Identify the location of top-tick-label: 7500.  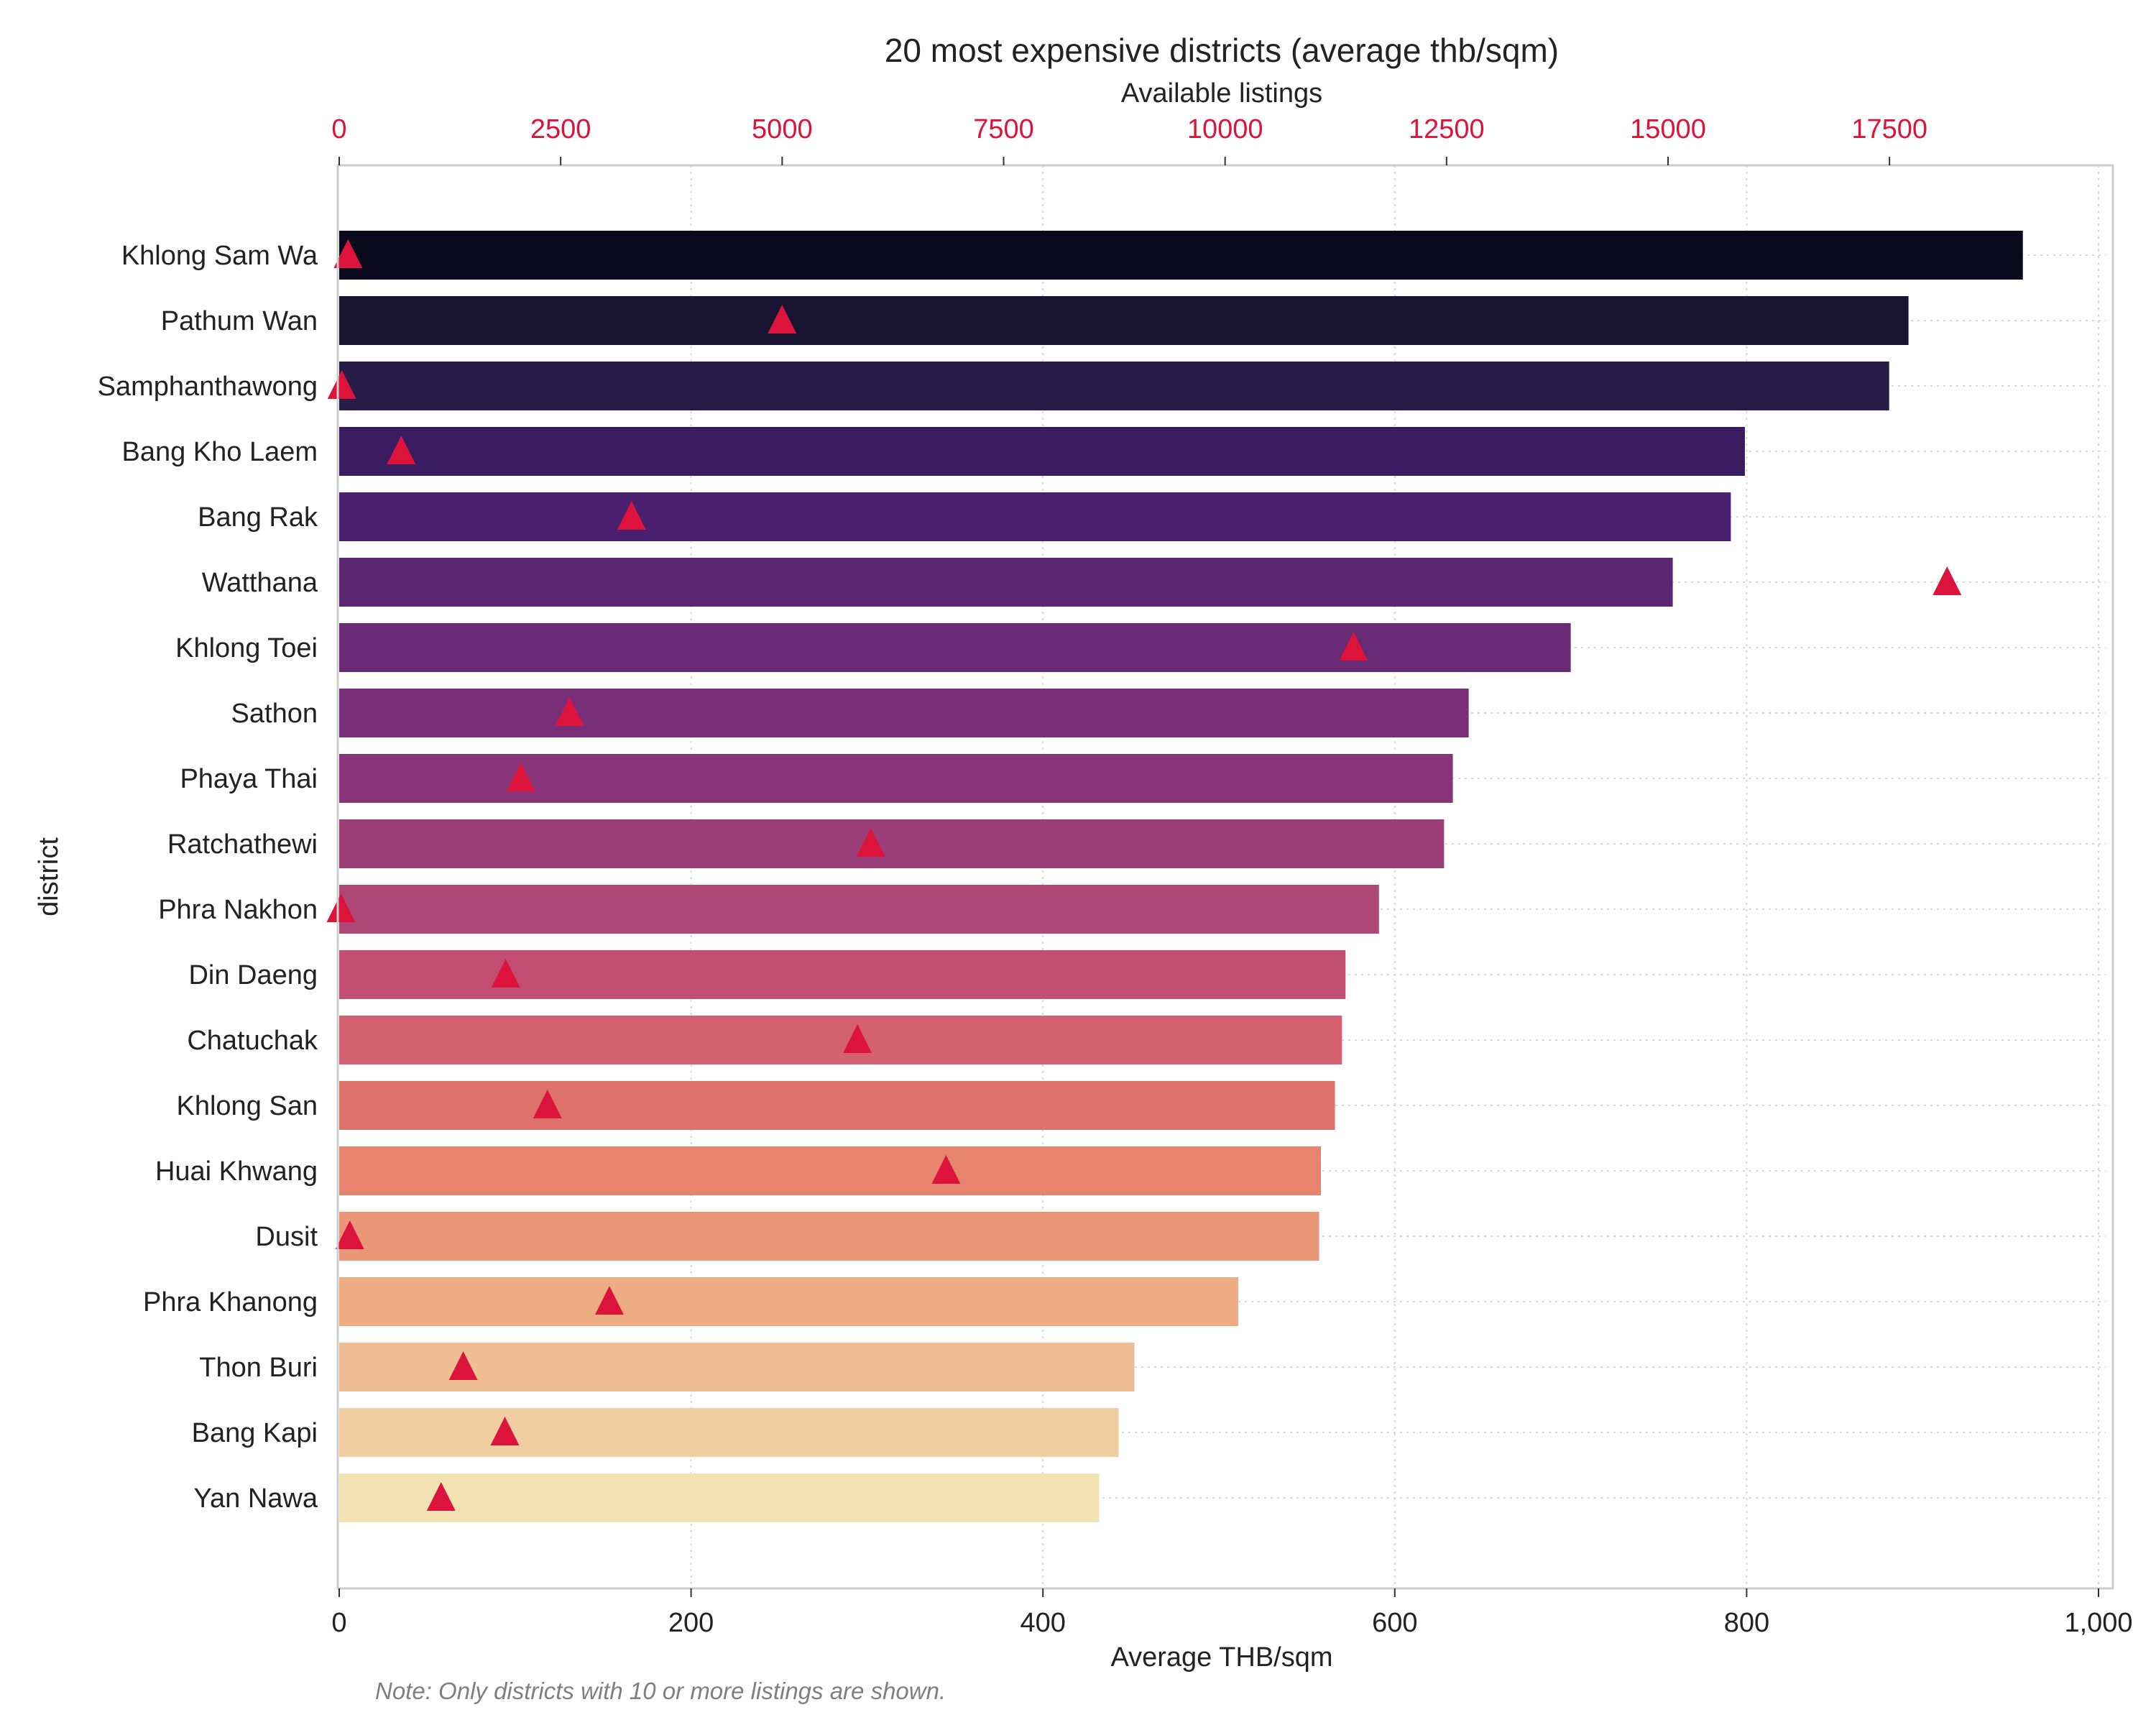
(1004, 129).